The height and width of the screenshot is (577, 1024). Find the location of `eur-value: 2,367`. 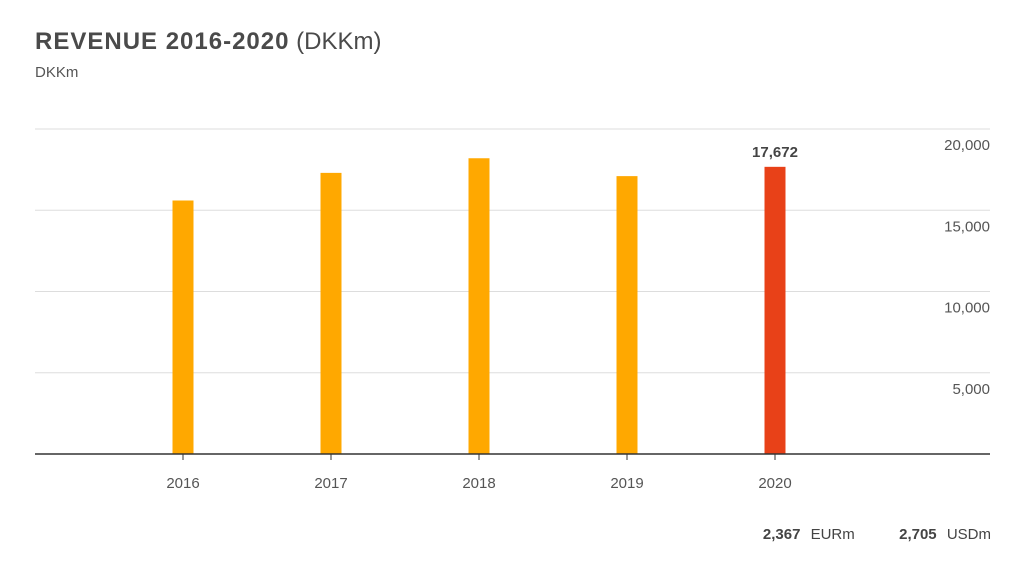

eur-value: 2,367 is located at coordinates (781, 534).